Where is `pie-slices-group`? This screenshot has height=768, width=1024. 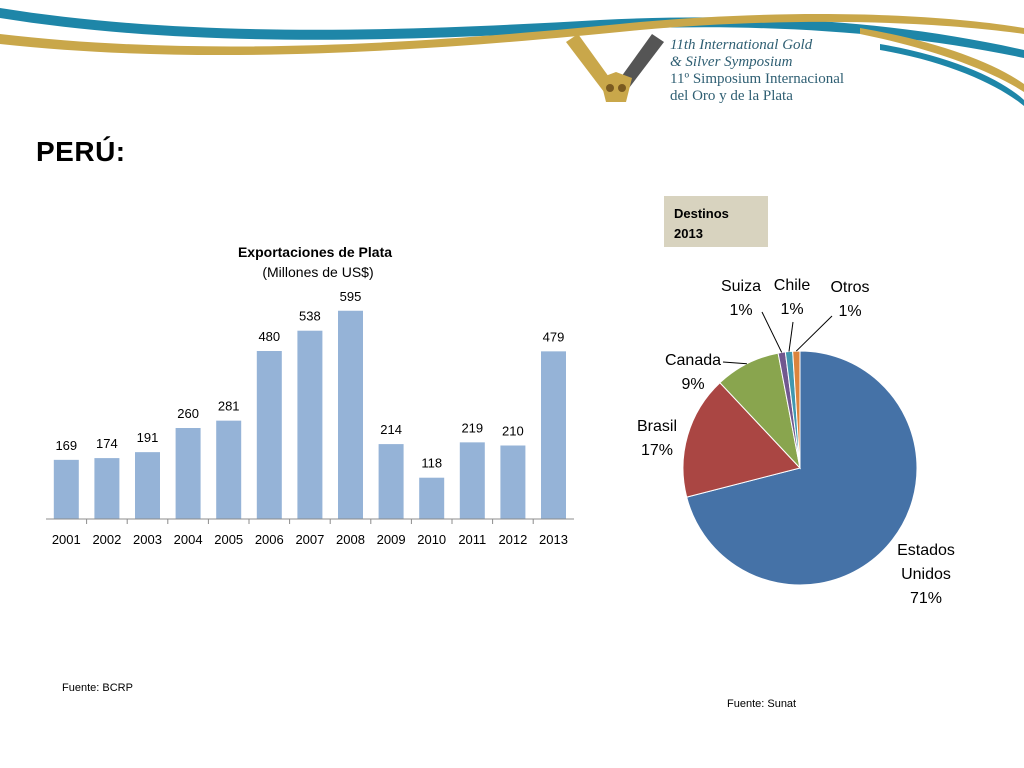 pie-slices-group is located at coordinates (800, 468).